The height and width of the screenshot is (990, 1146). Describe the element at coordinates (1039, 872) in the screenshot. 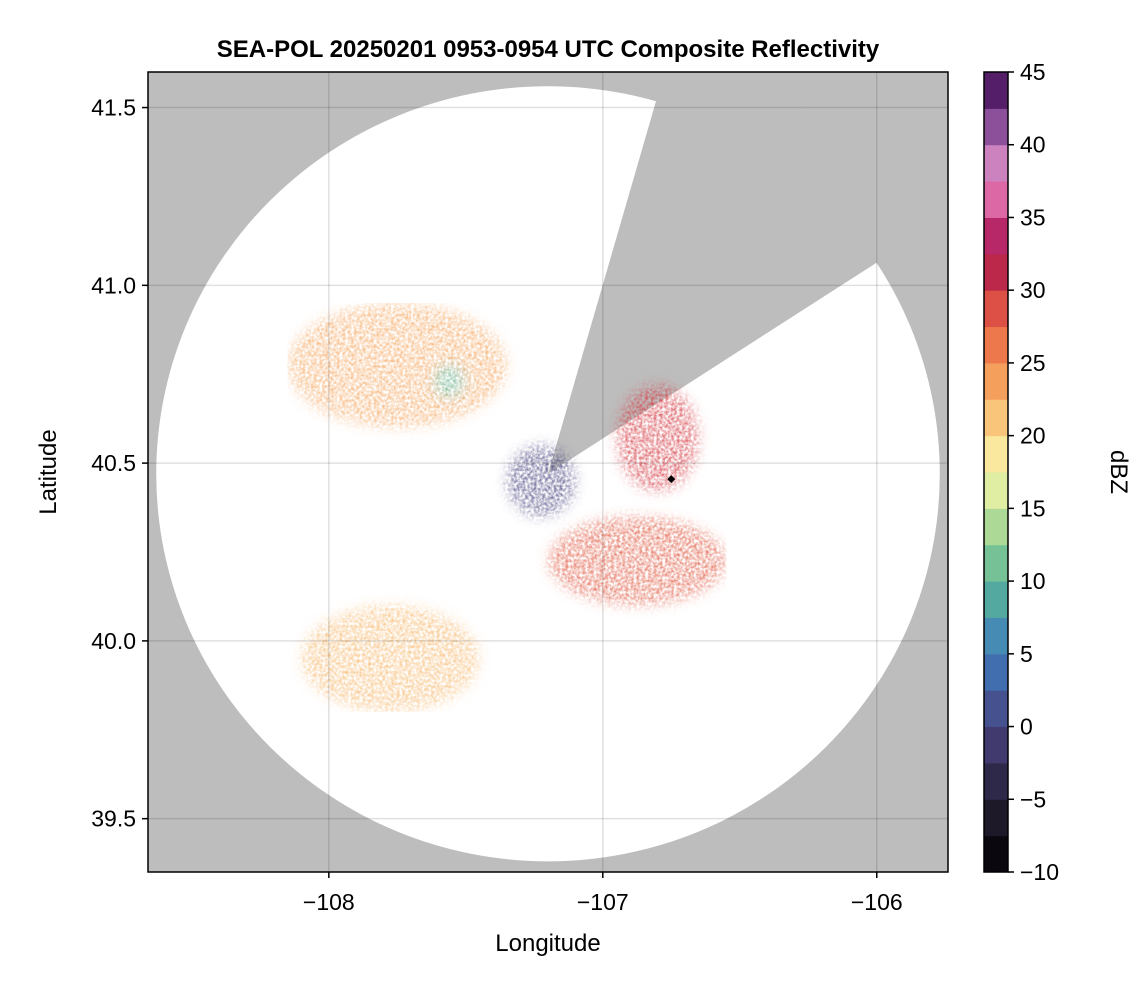

I see `colorbar-tick-label: −10` at that location.